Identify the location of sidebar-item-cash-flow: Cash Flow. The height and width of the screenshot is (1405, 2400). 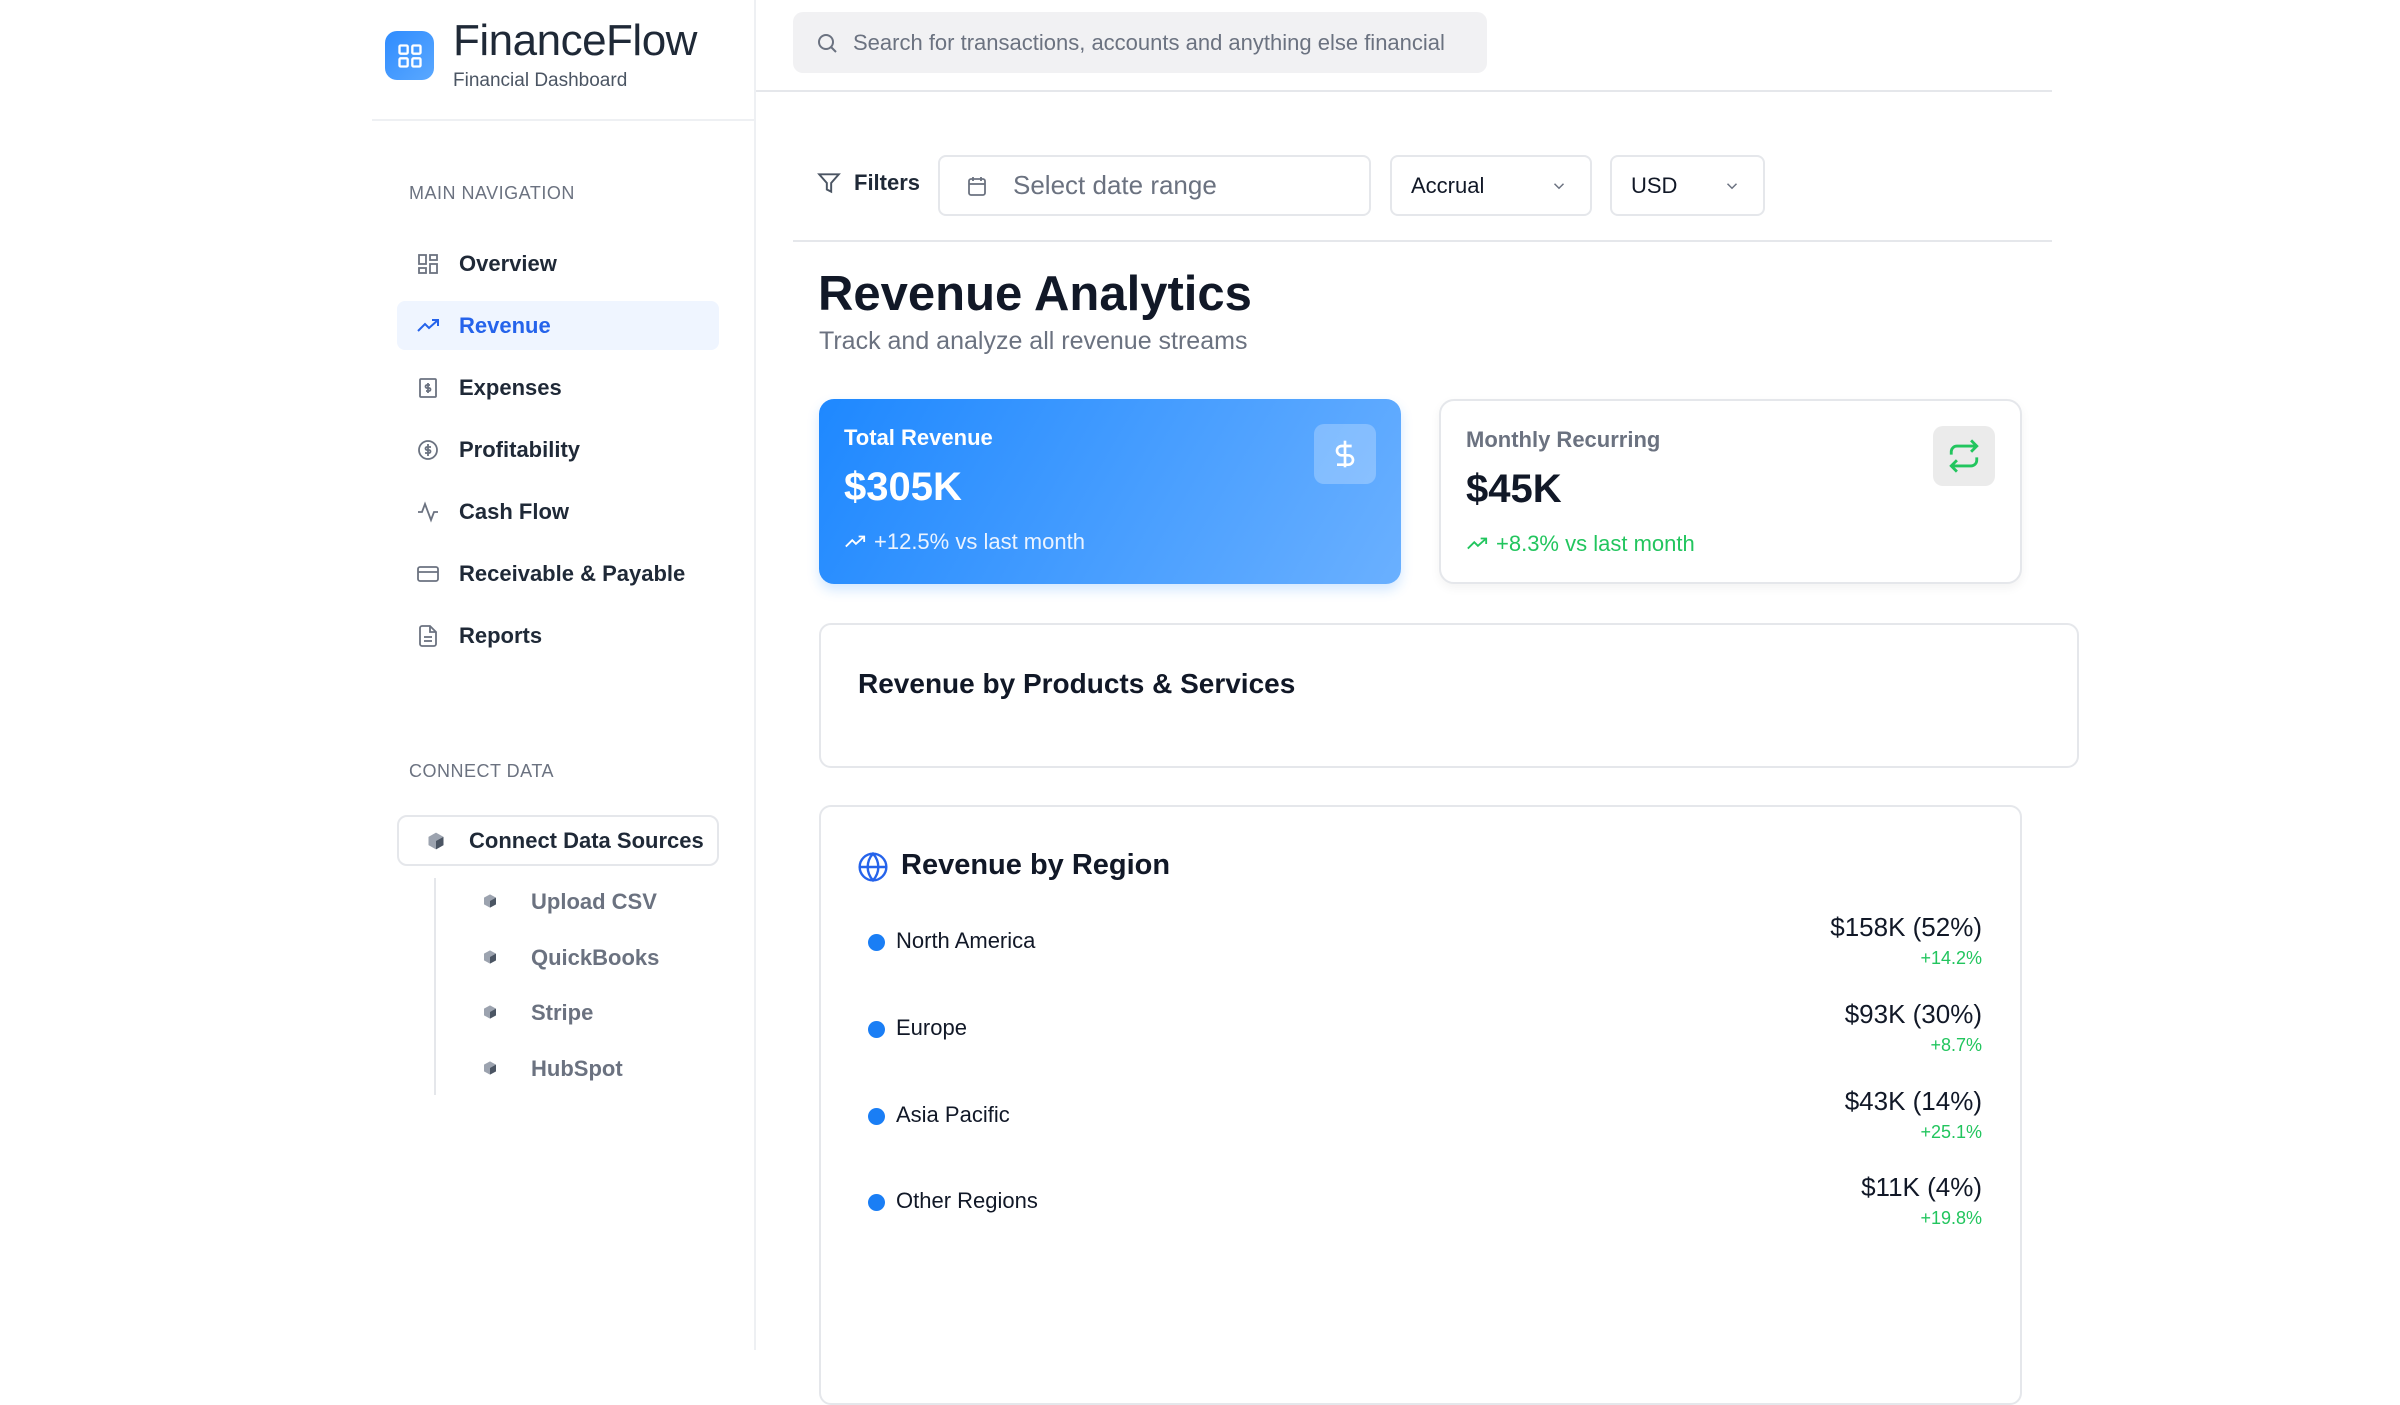
(558, 511).